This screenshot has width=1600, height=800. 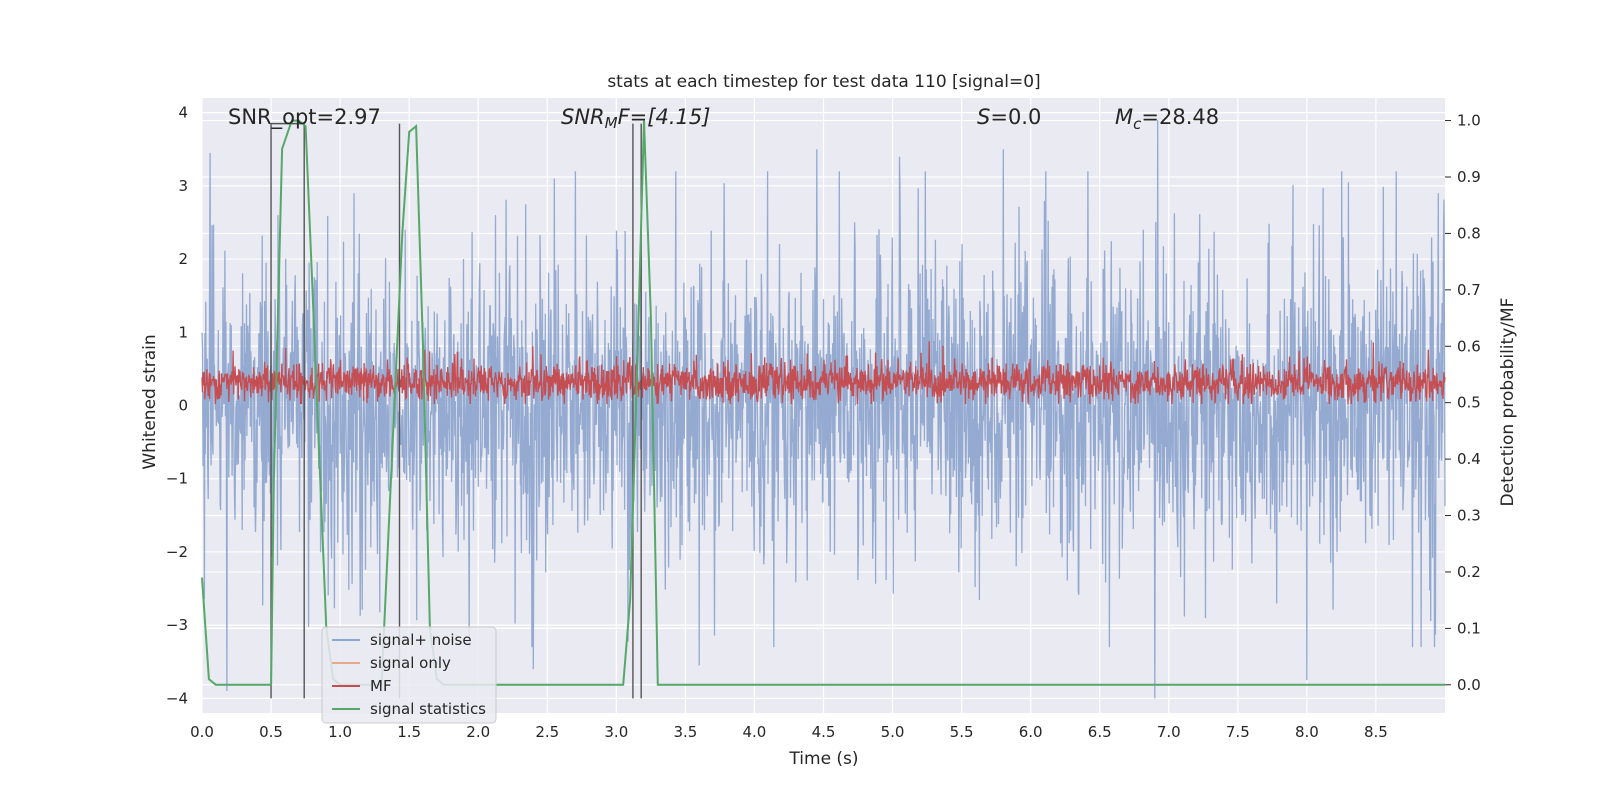 I want to click on legend-label-mf: MF, so click(x=381, y=686).